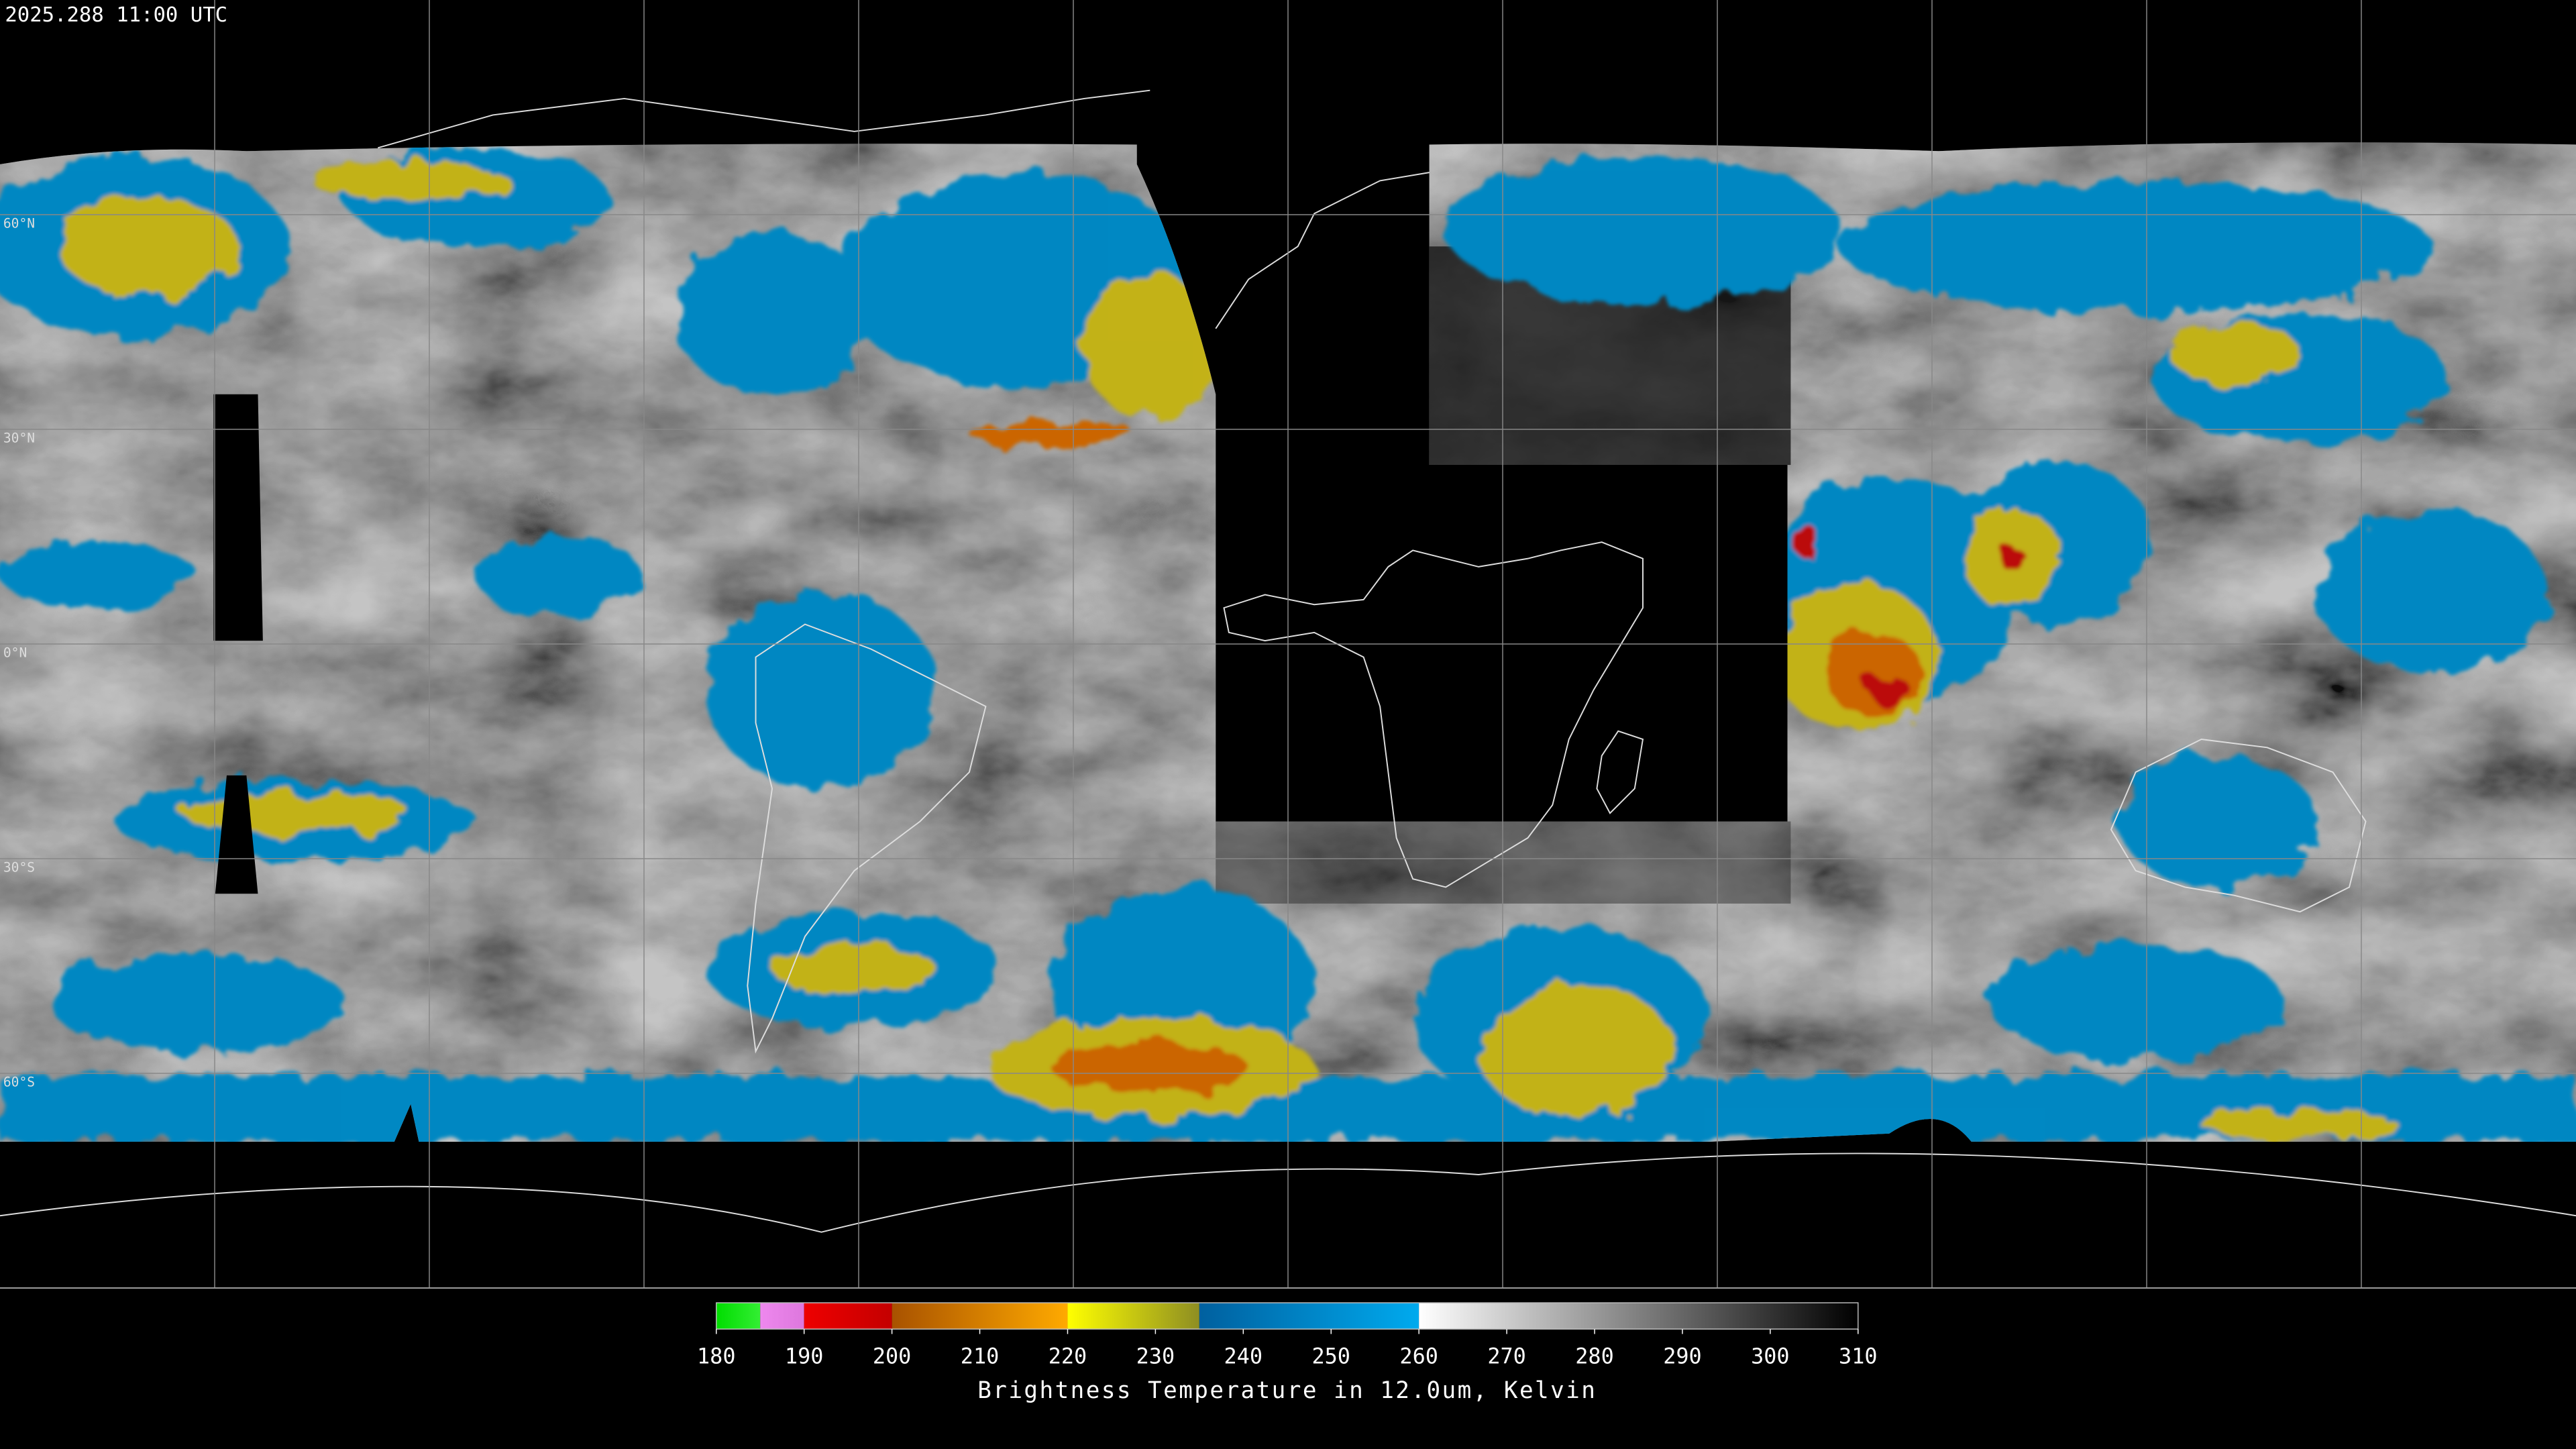 The width and height of the screenshot is (2576, 1449). I want to click on colorbar-tick-label: 230, so click(1155, 1356).